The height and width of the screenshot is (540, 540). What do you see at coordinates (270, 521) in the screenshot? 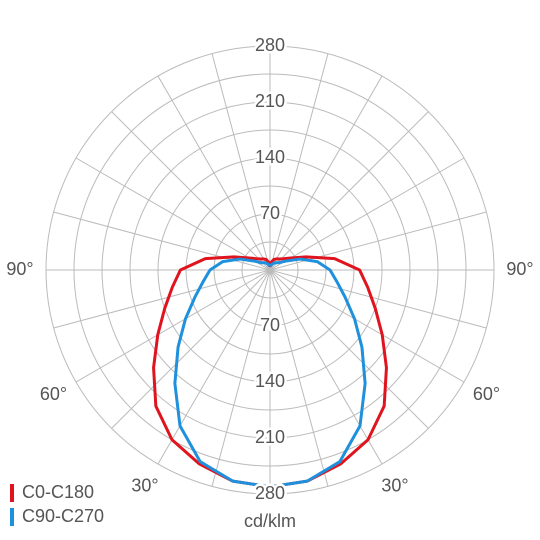
I see `unit-label: cd/klm` at bounding box center [270, 521].